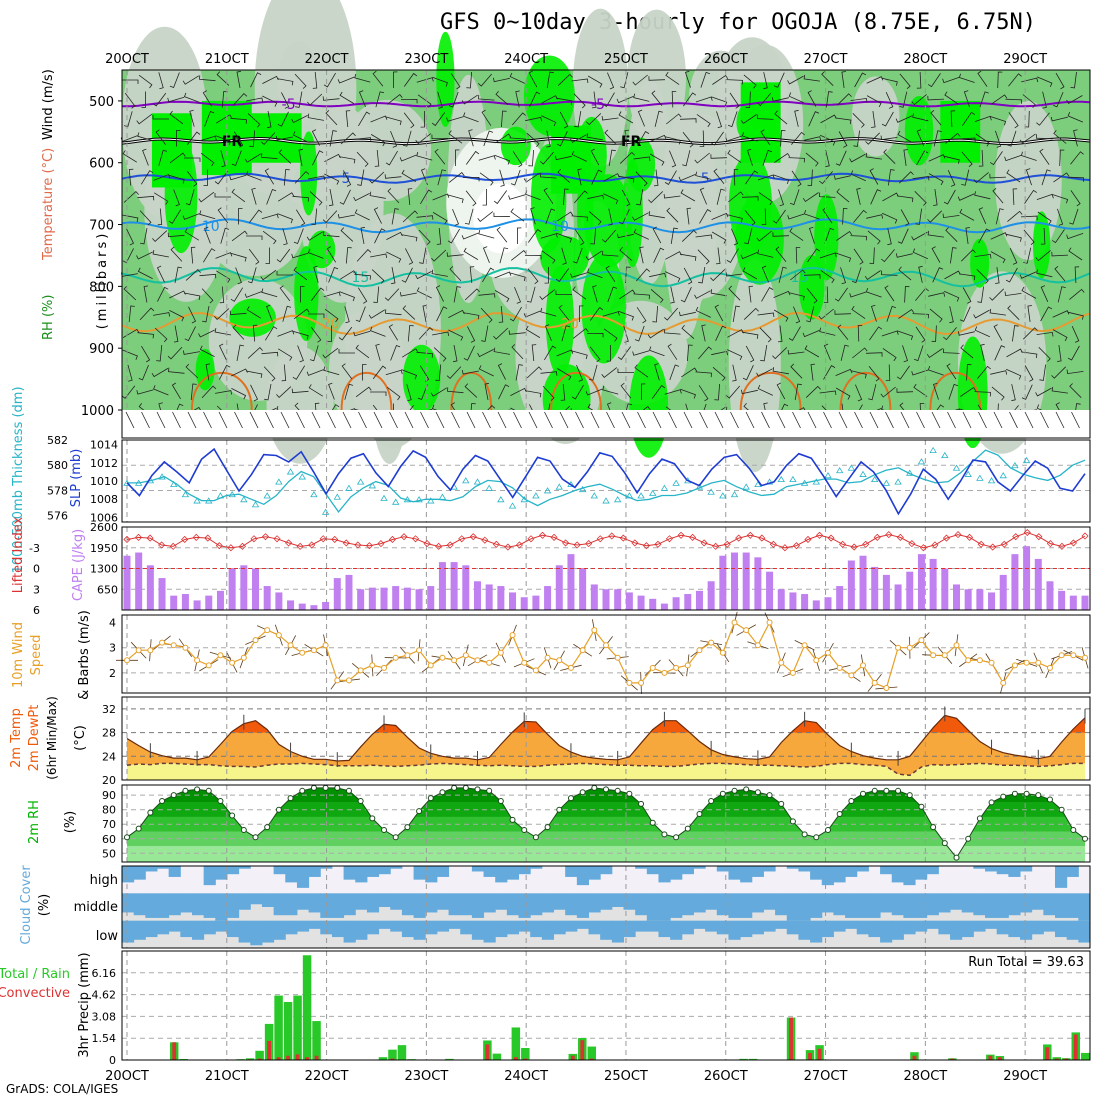 The image size is (1100, 1100). Describe the element at coordinates (307, 1058) in the screenshot. I see `precip-convective-bar` at that location.